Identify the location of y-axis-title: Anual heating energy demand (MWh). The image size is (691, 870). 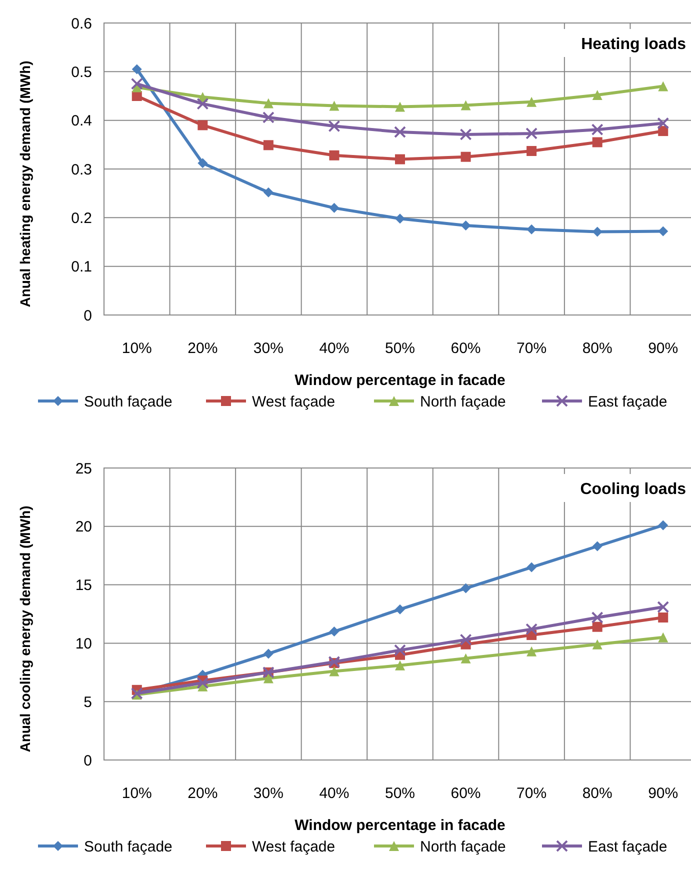
(25, 184).